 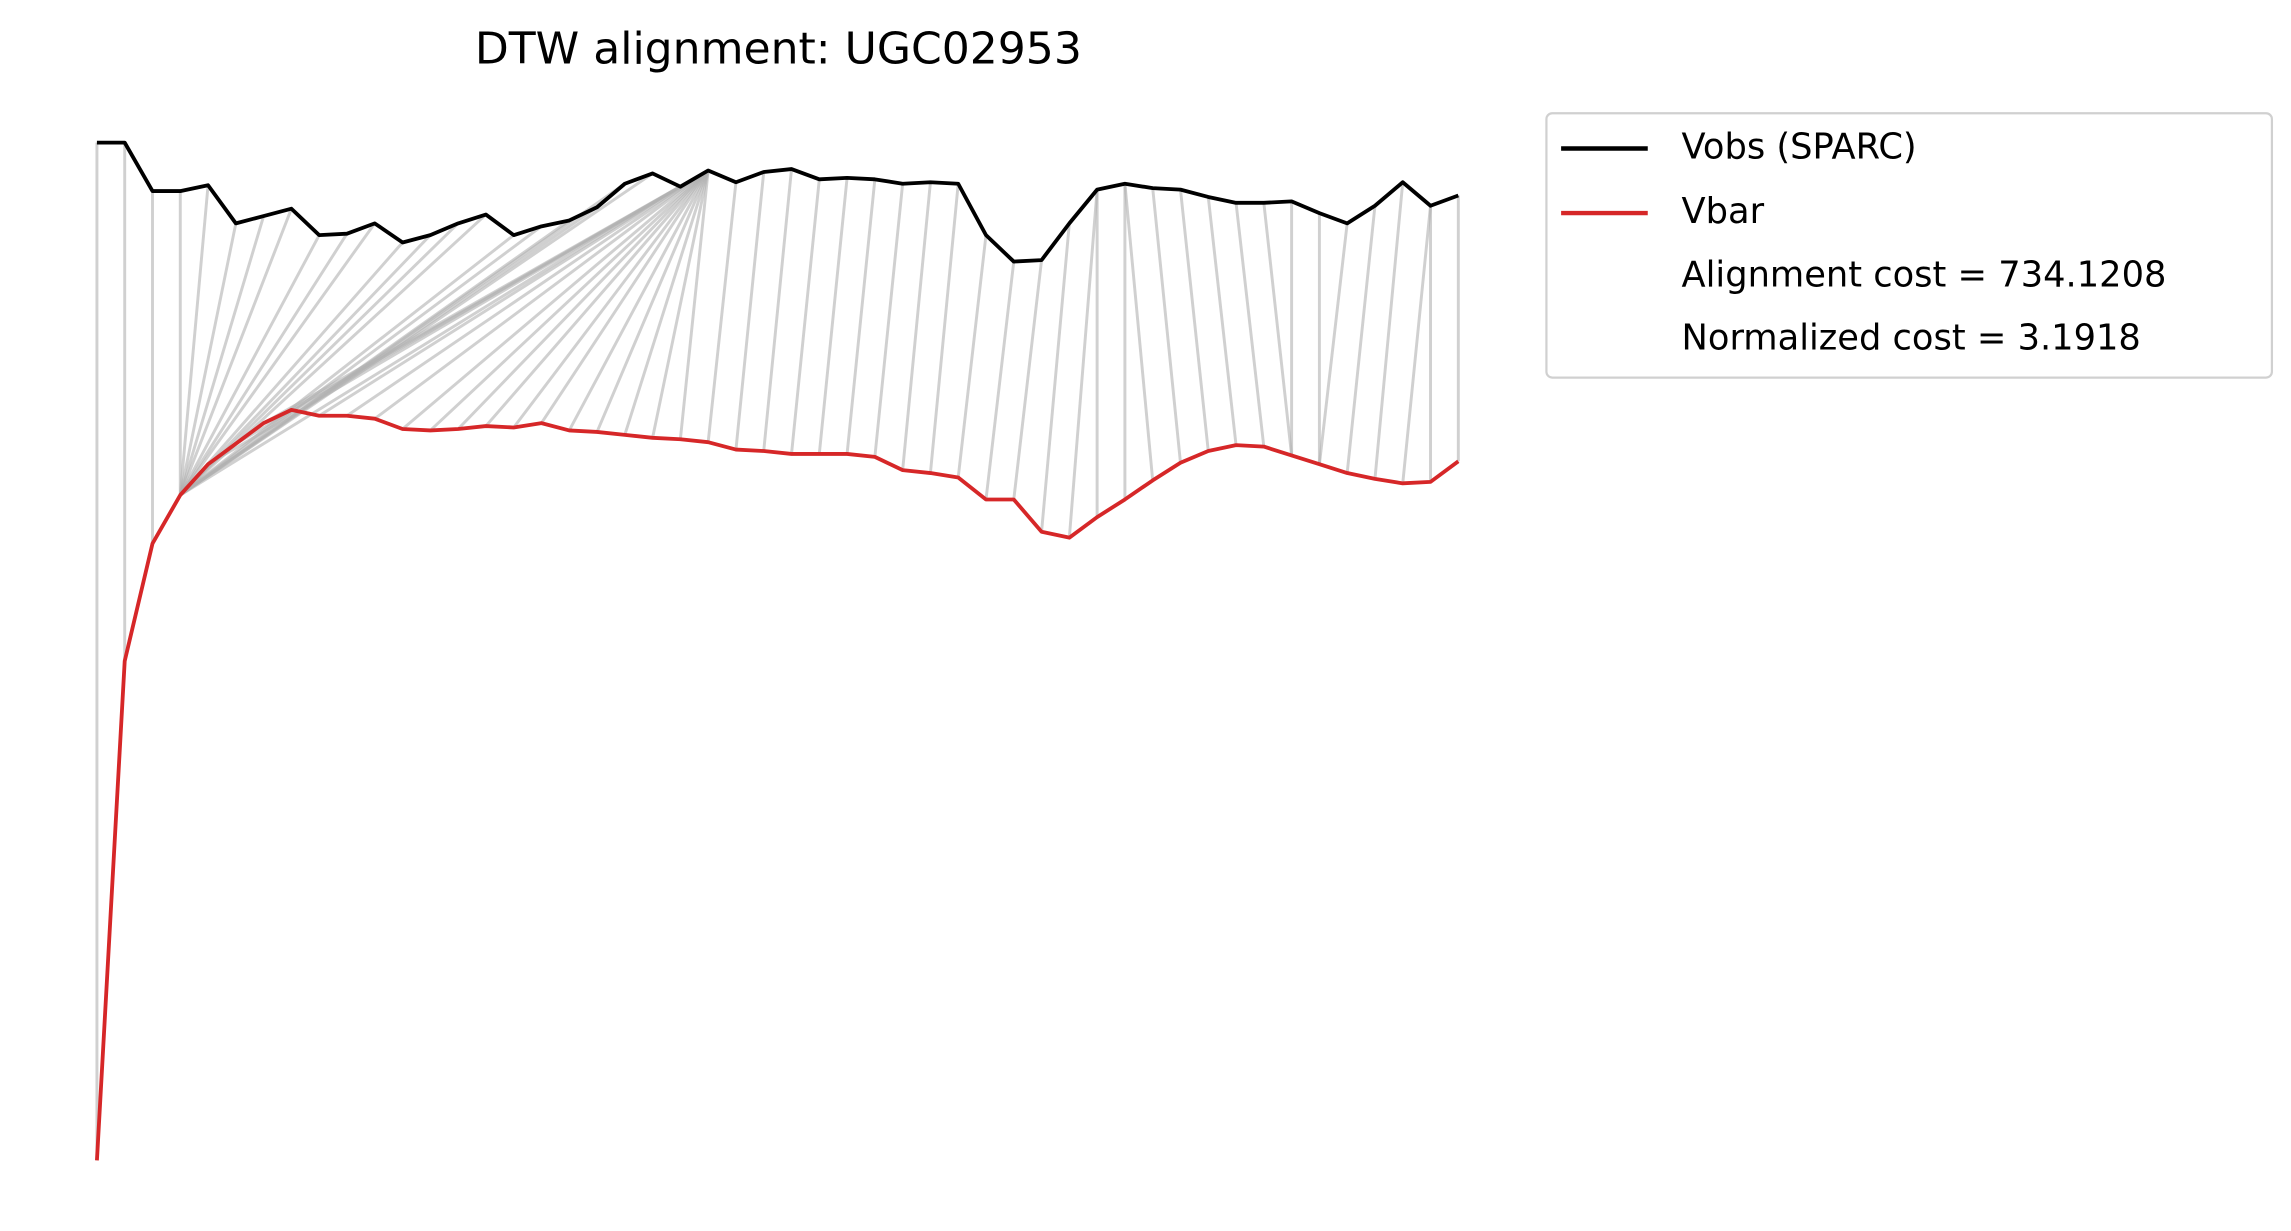 I want to click on legend-annotation: Alignment cost = 734.1208, so click(x=1924, y=274).